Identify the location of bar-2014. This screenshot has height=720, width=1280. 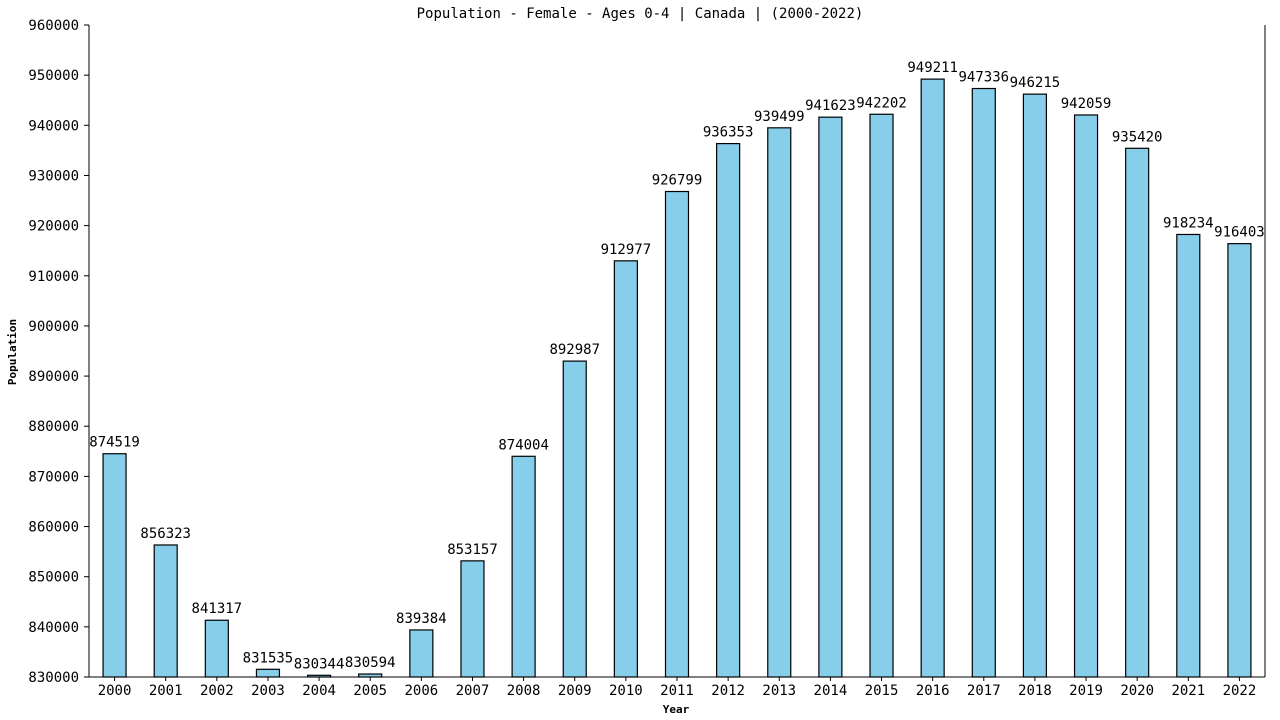
(830, 397).